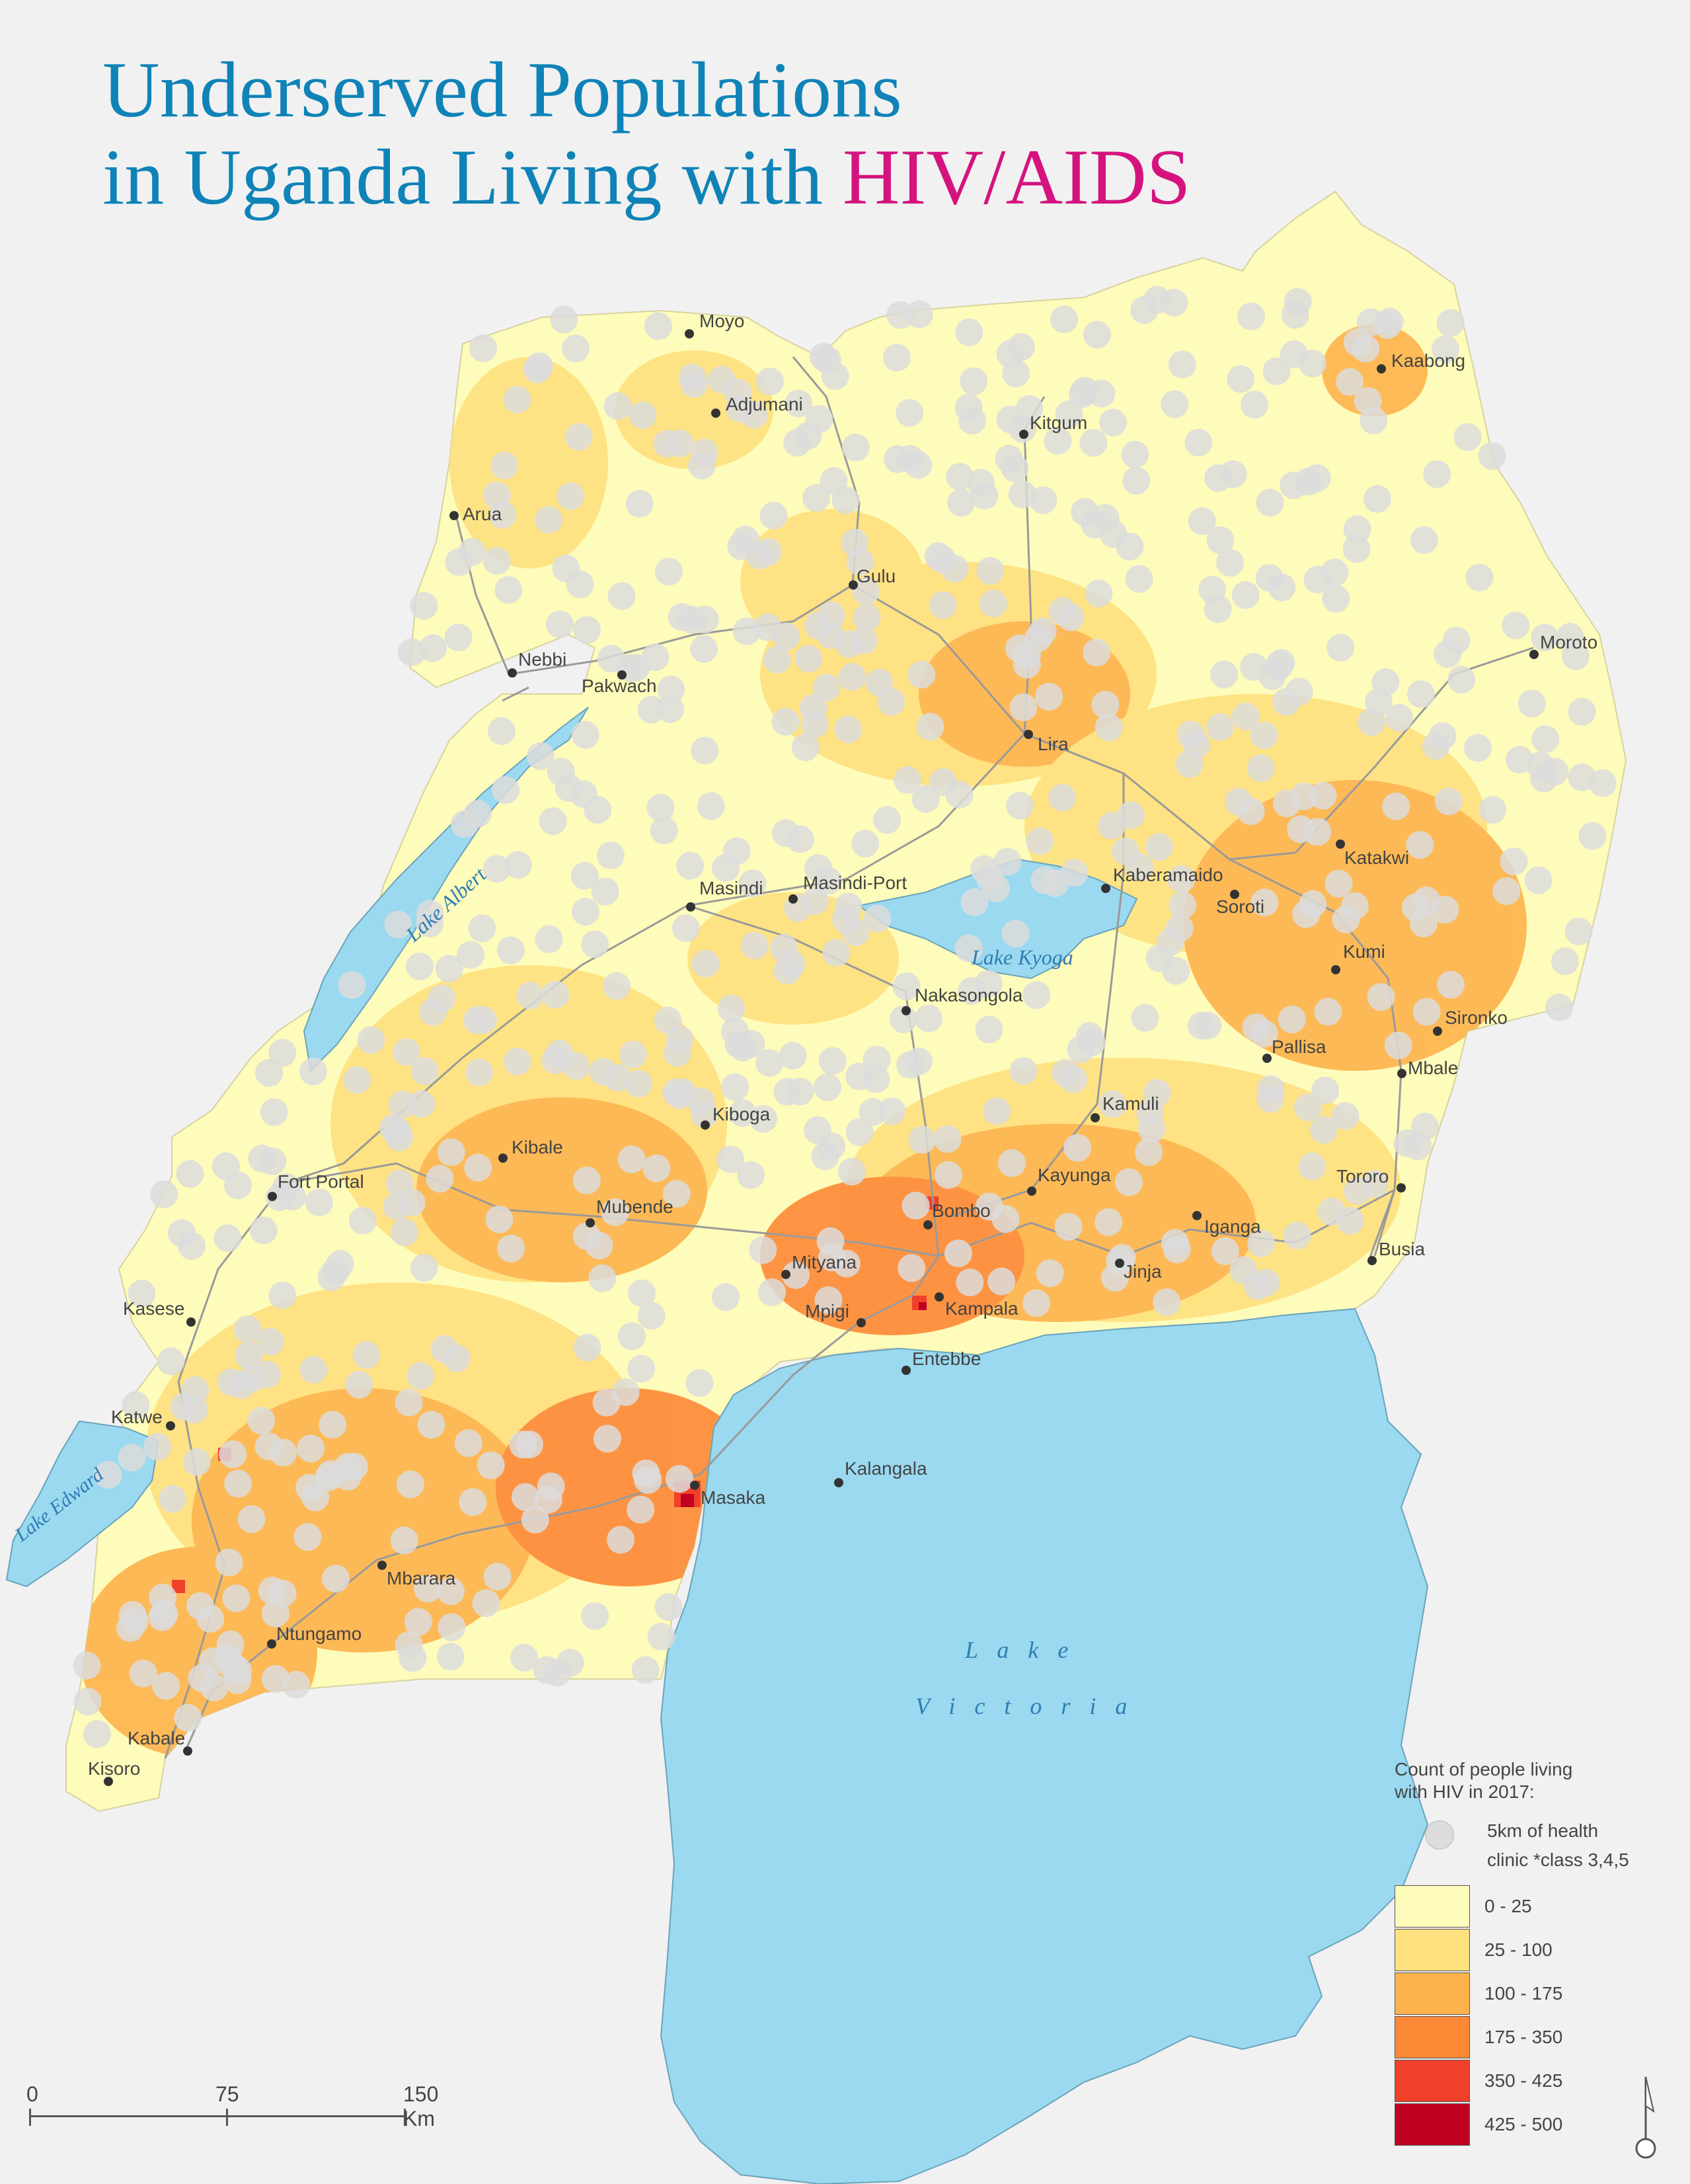  I want to click on legend-title-line2: with HIV in 2017:, so click(1465, 1791).